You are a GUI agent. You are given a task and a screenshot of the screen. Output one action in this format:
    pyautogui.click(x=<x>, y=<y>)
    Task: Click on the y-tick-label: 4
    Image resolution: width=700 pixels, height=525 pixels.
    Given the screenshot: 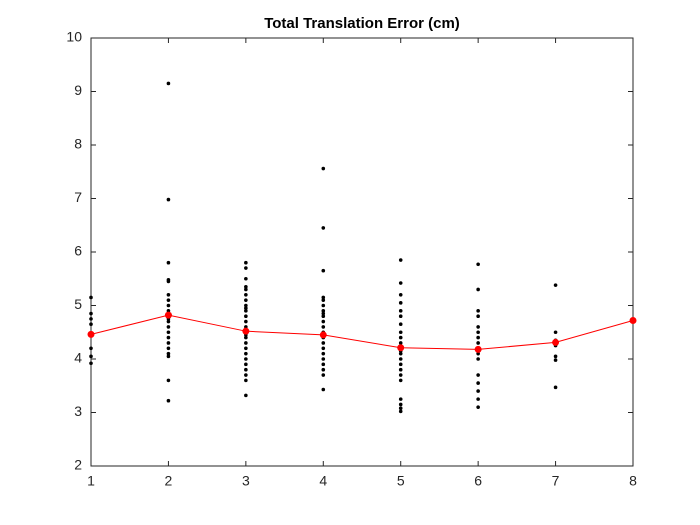 What is the action you would take?
    pyautogui.click(x=78, y=358)
    